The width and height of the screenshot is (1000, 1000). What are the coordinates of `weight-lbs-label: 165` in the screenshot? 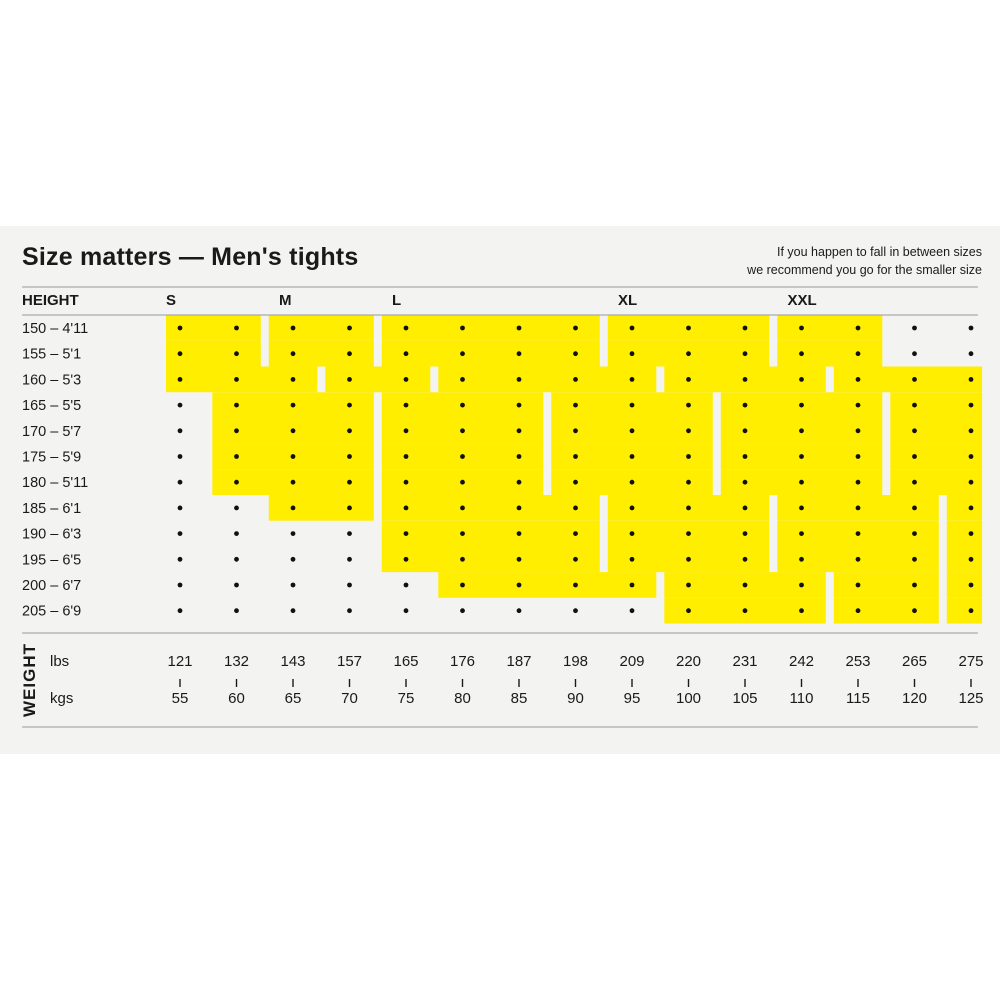 It's located at (405, 661).